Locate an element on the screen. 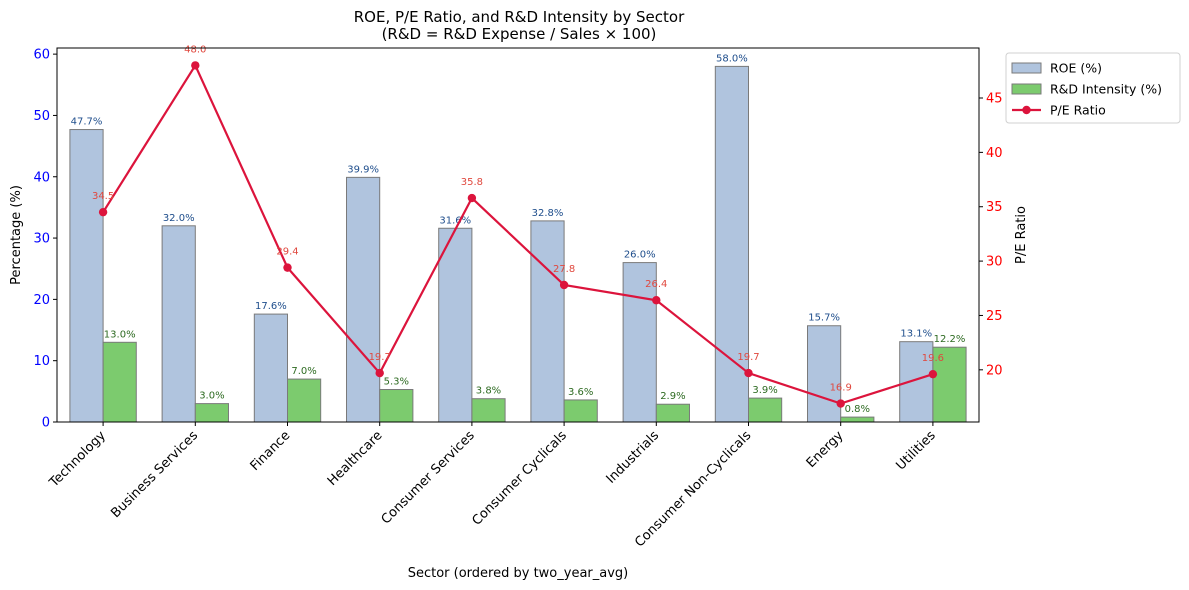 The image size is (1189, 590). x-tick-label: Business Services is located at coordinates (154, 474).